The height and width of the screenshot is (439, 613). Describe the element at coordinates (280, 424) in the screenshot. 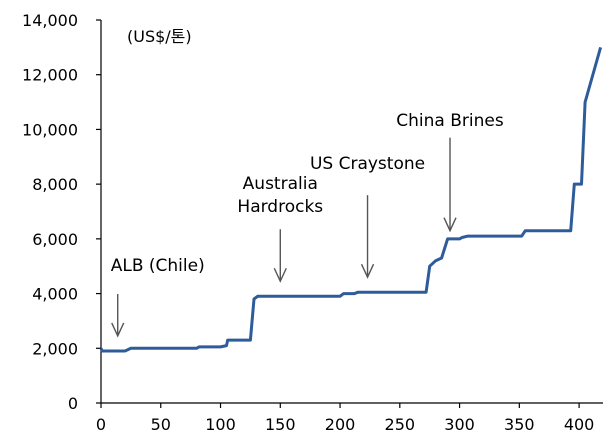

I see `x-tick-label: 150` at that location.